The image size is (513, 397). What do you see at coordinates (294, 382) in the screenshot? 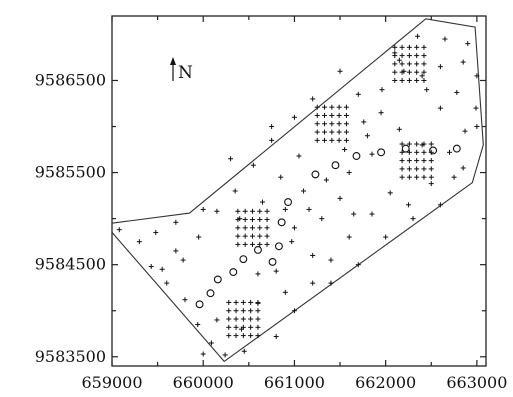
I see `x-tick-label: 661000` at bounding box center [294, 382].